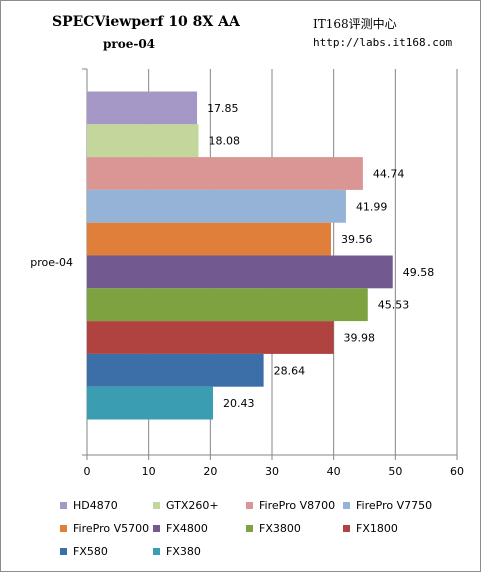  What do you see at coordinates (240, 272) in the screenshot?
I see `bar-fx4800` at bounding box center [240, 272].